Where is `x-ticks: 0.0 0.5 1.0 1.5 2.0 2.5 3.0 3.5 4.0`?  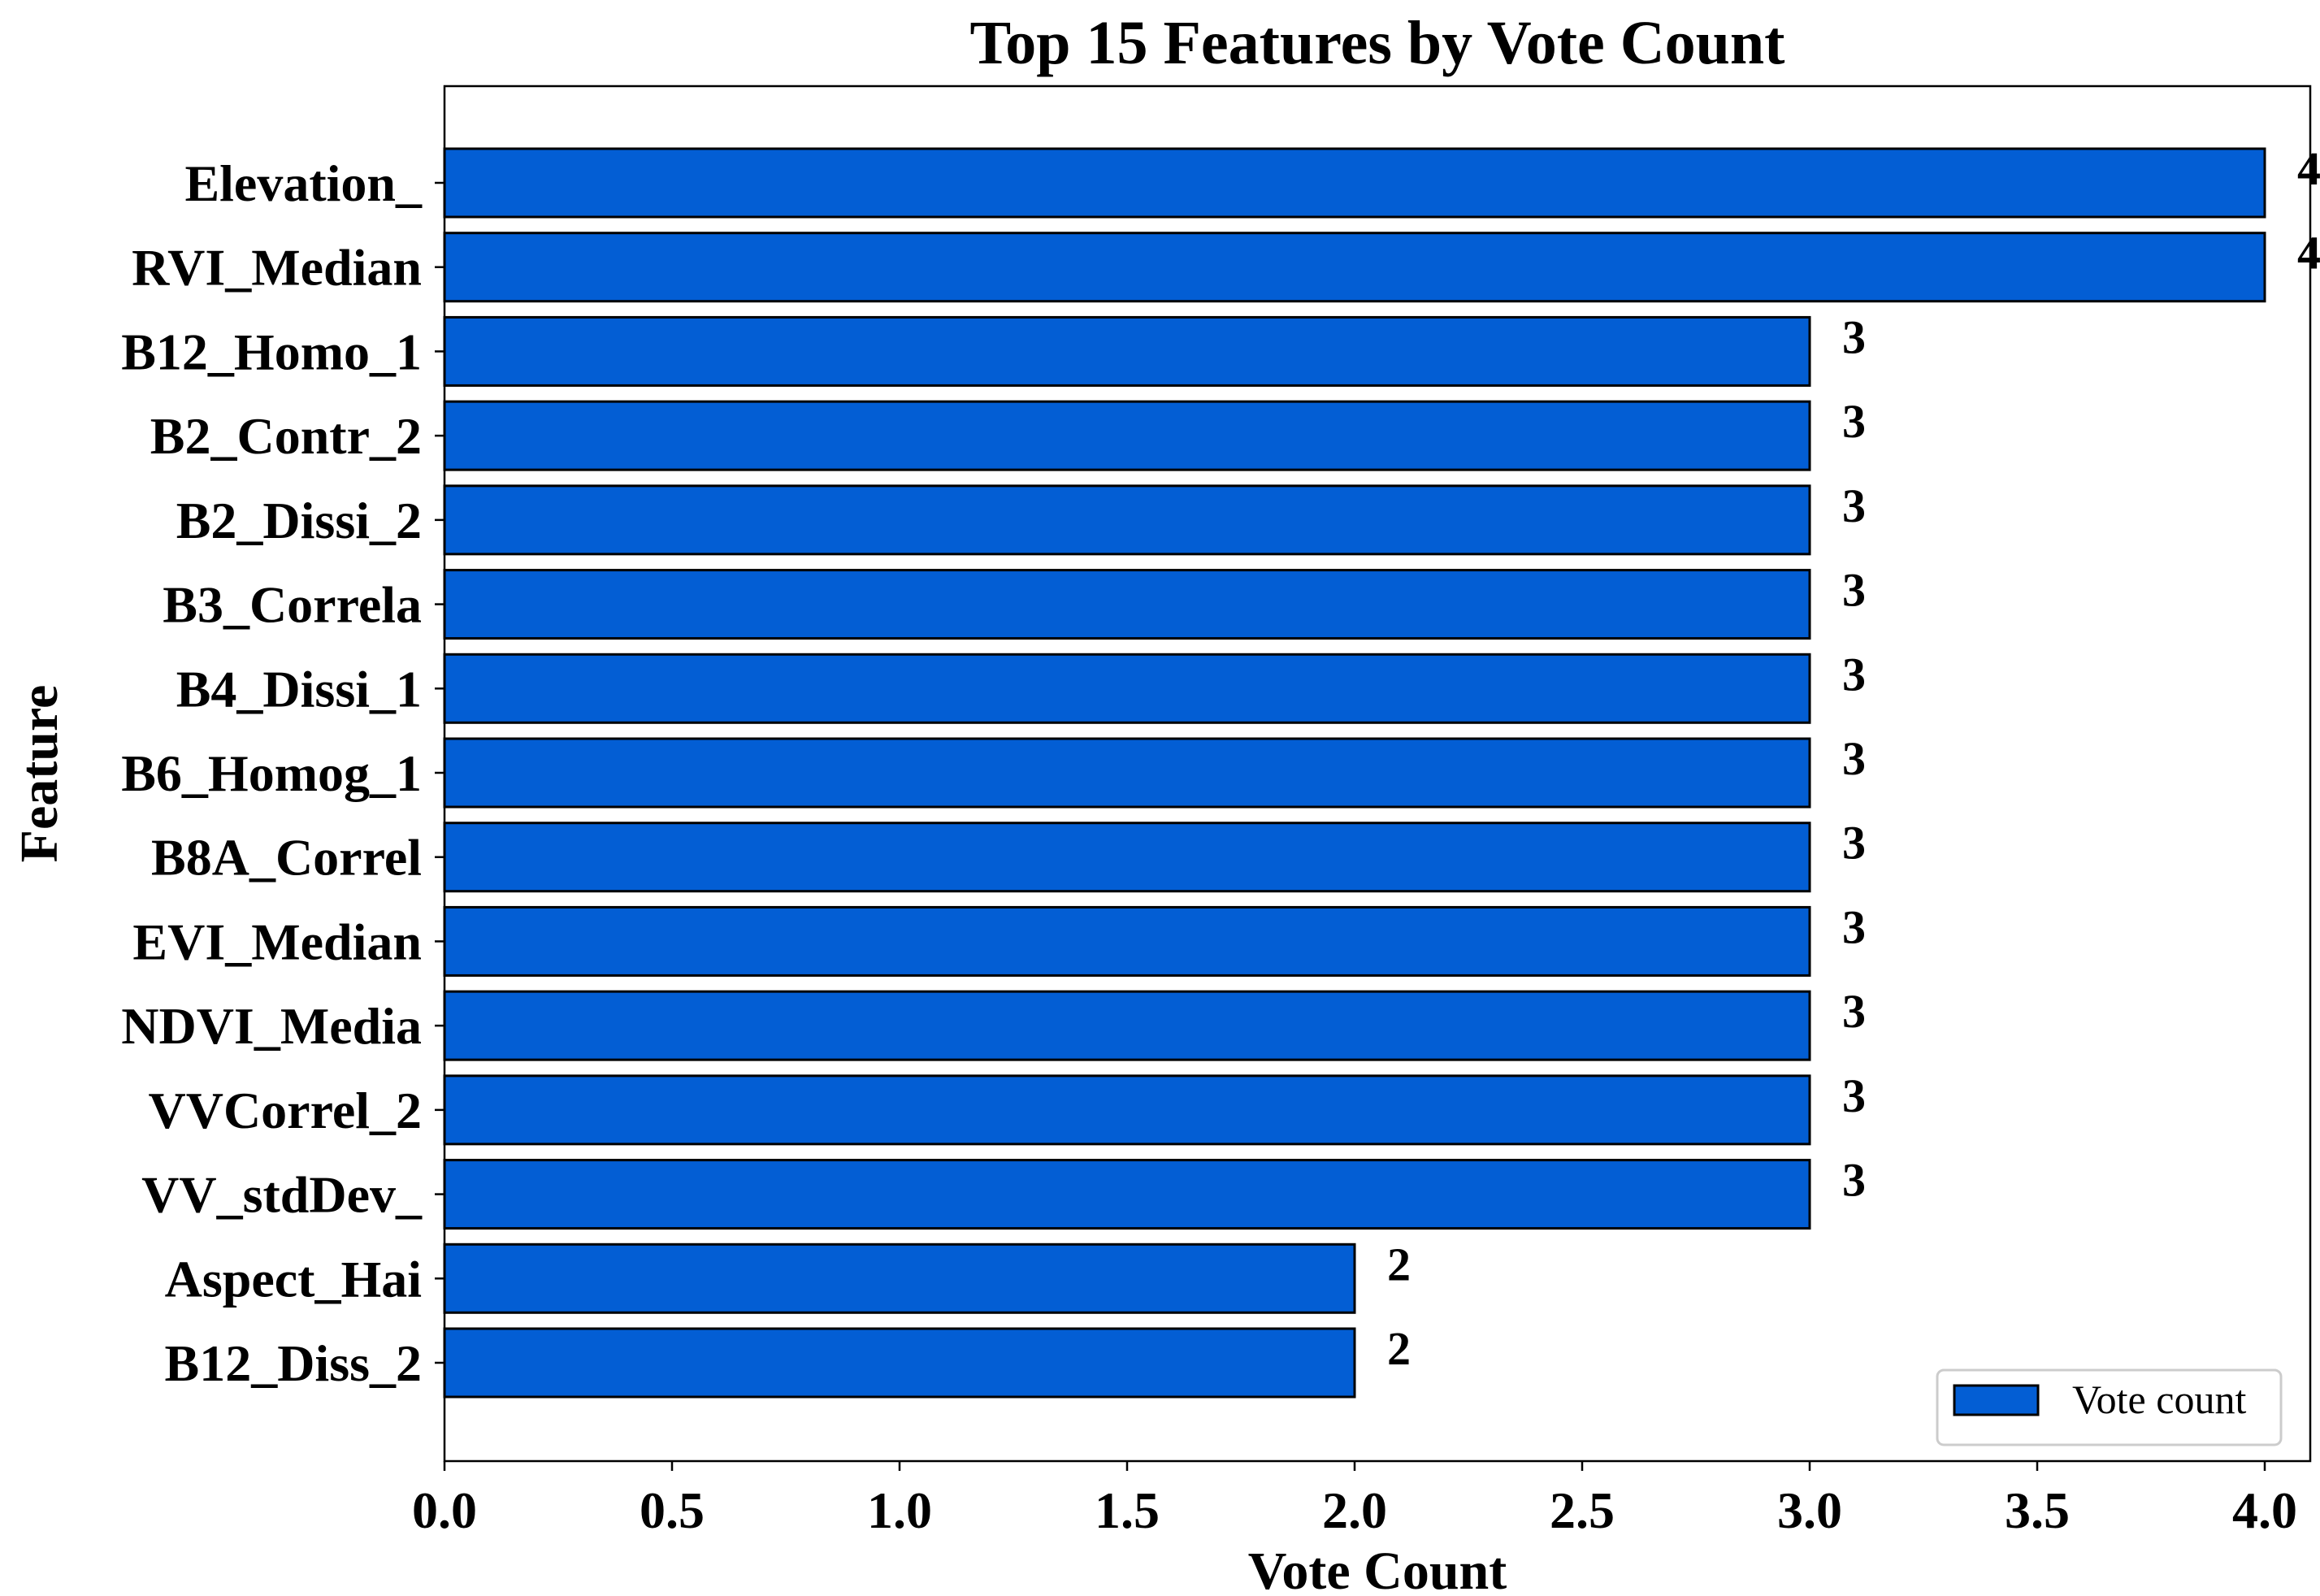 x-ticks: 0.0 0.5 1.0 1.5 2.0 2.5 3.0 3.5 4.0 is located at coordinates (1354, 1500).